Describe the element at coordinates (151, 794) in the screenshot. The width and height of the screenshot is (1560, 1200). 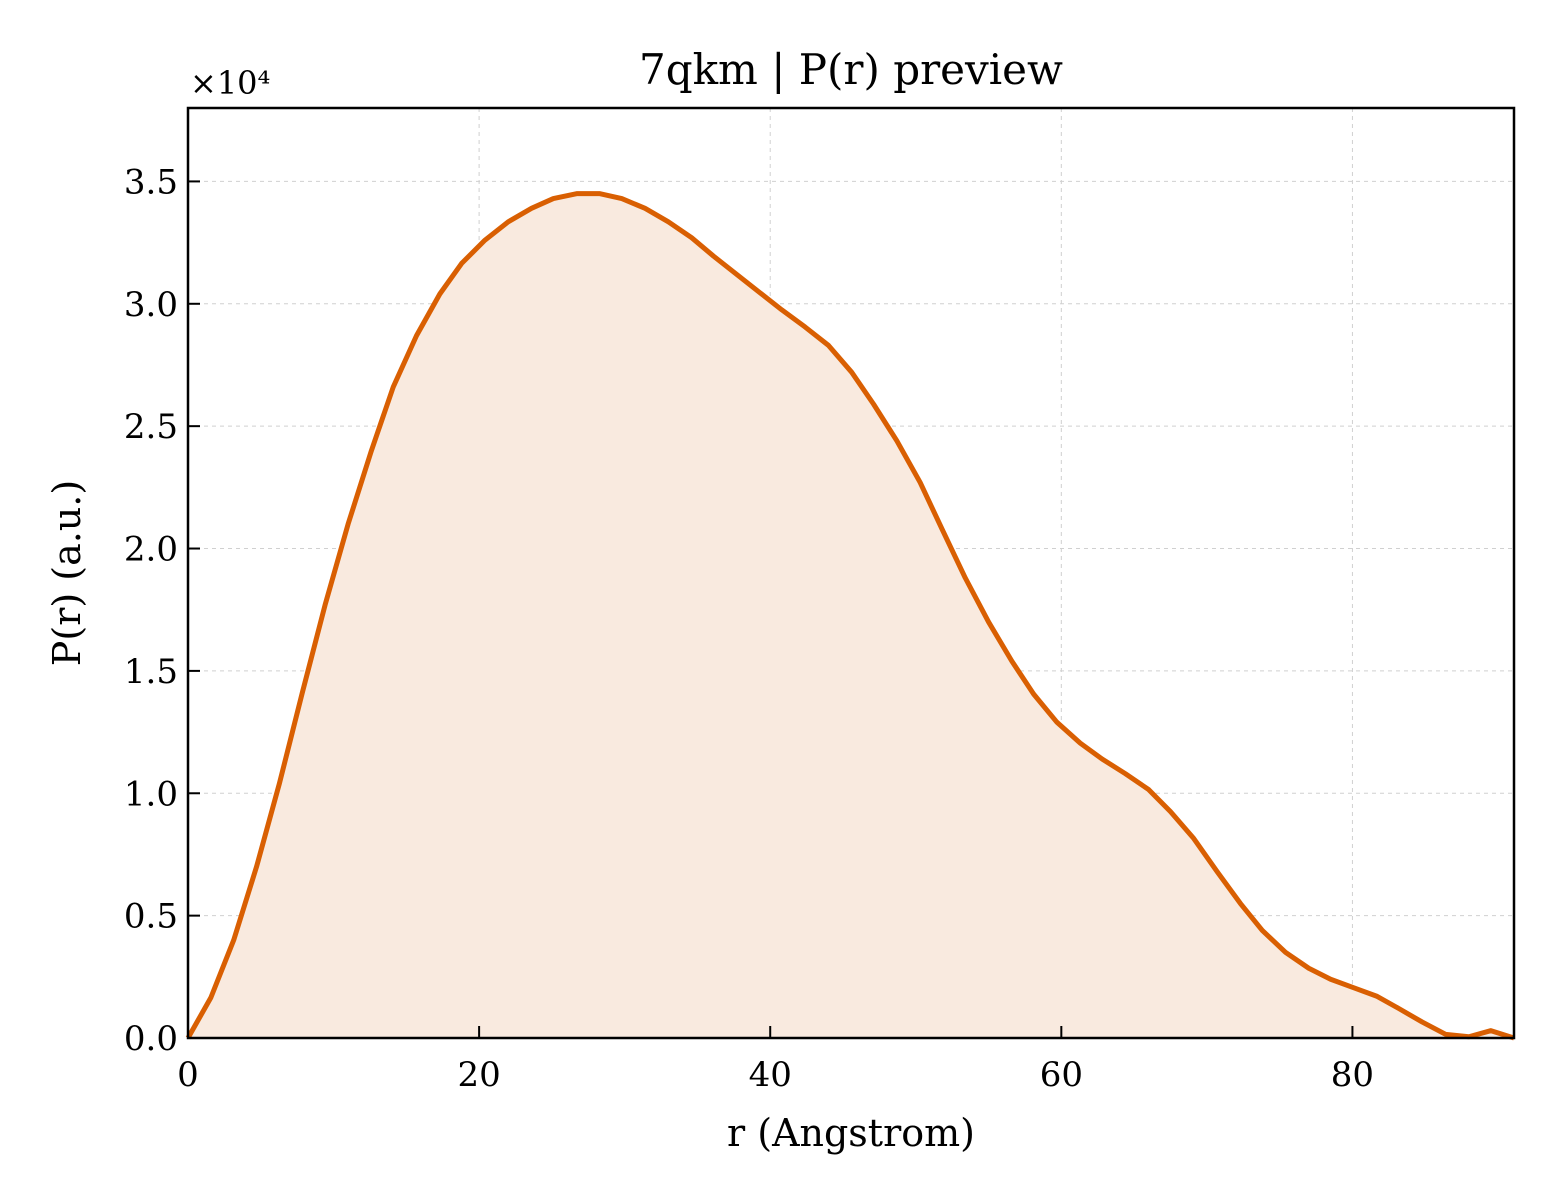
I see `y-tick-label: 1.0` at that location.